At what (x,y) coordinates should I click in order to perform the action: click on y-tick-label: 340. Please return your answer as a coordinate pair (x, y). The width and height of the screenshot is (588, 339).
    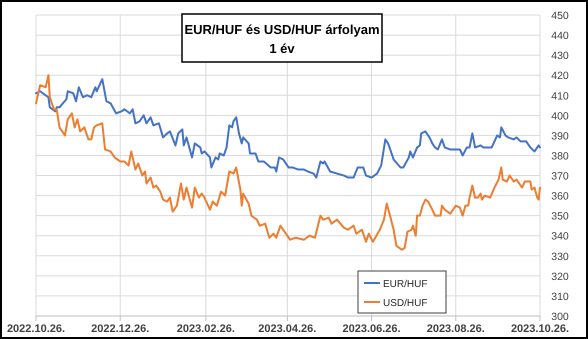
    Looking at the image, I should click on (560, 236).